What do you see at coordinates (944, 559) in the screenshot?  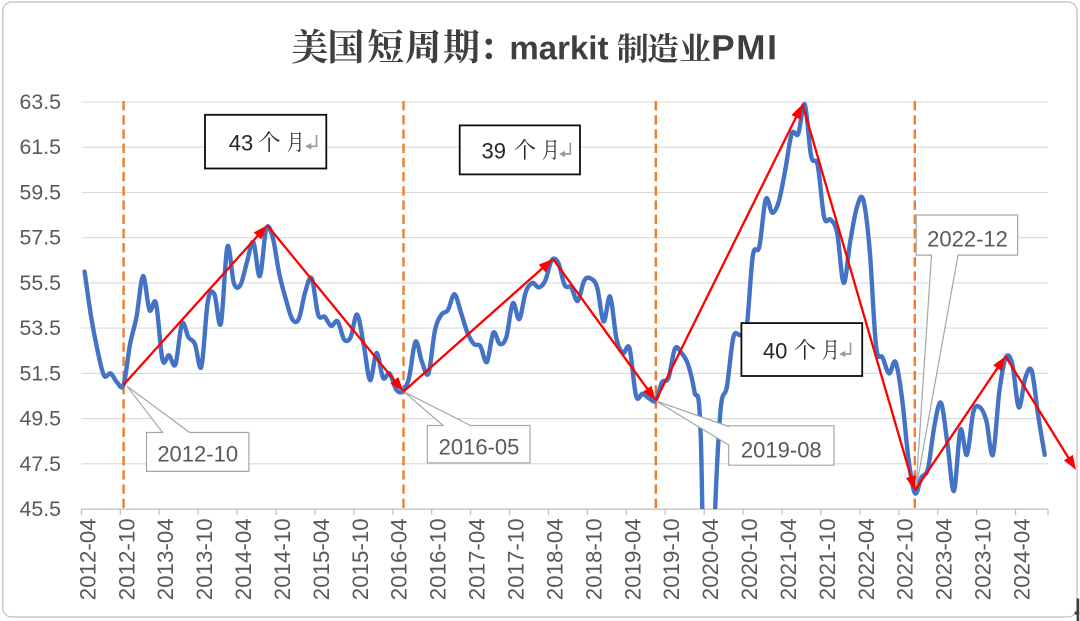 I see `svg-text: 2023-04` at bounding box center [944, 559].